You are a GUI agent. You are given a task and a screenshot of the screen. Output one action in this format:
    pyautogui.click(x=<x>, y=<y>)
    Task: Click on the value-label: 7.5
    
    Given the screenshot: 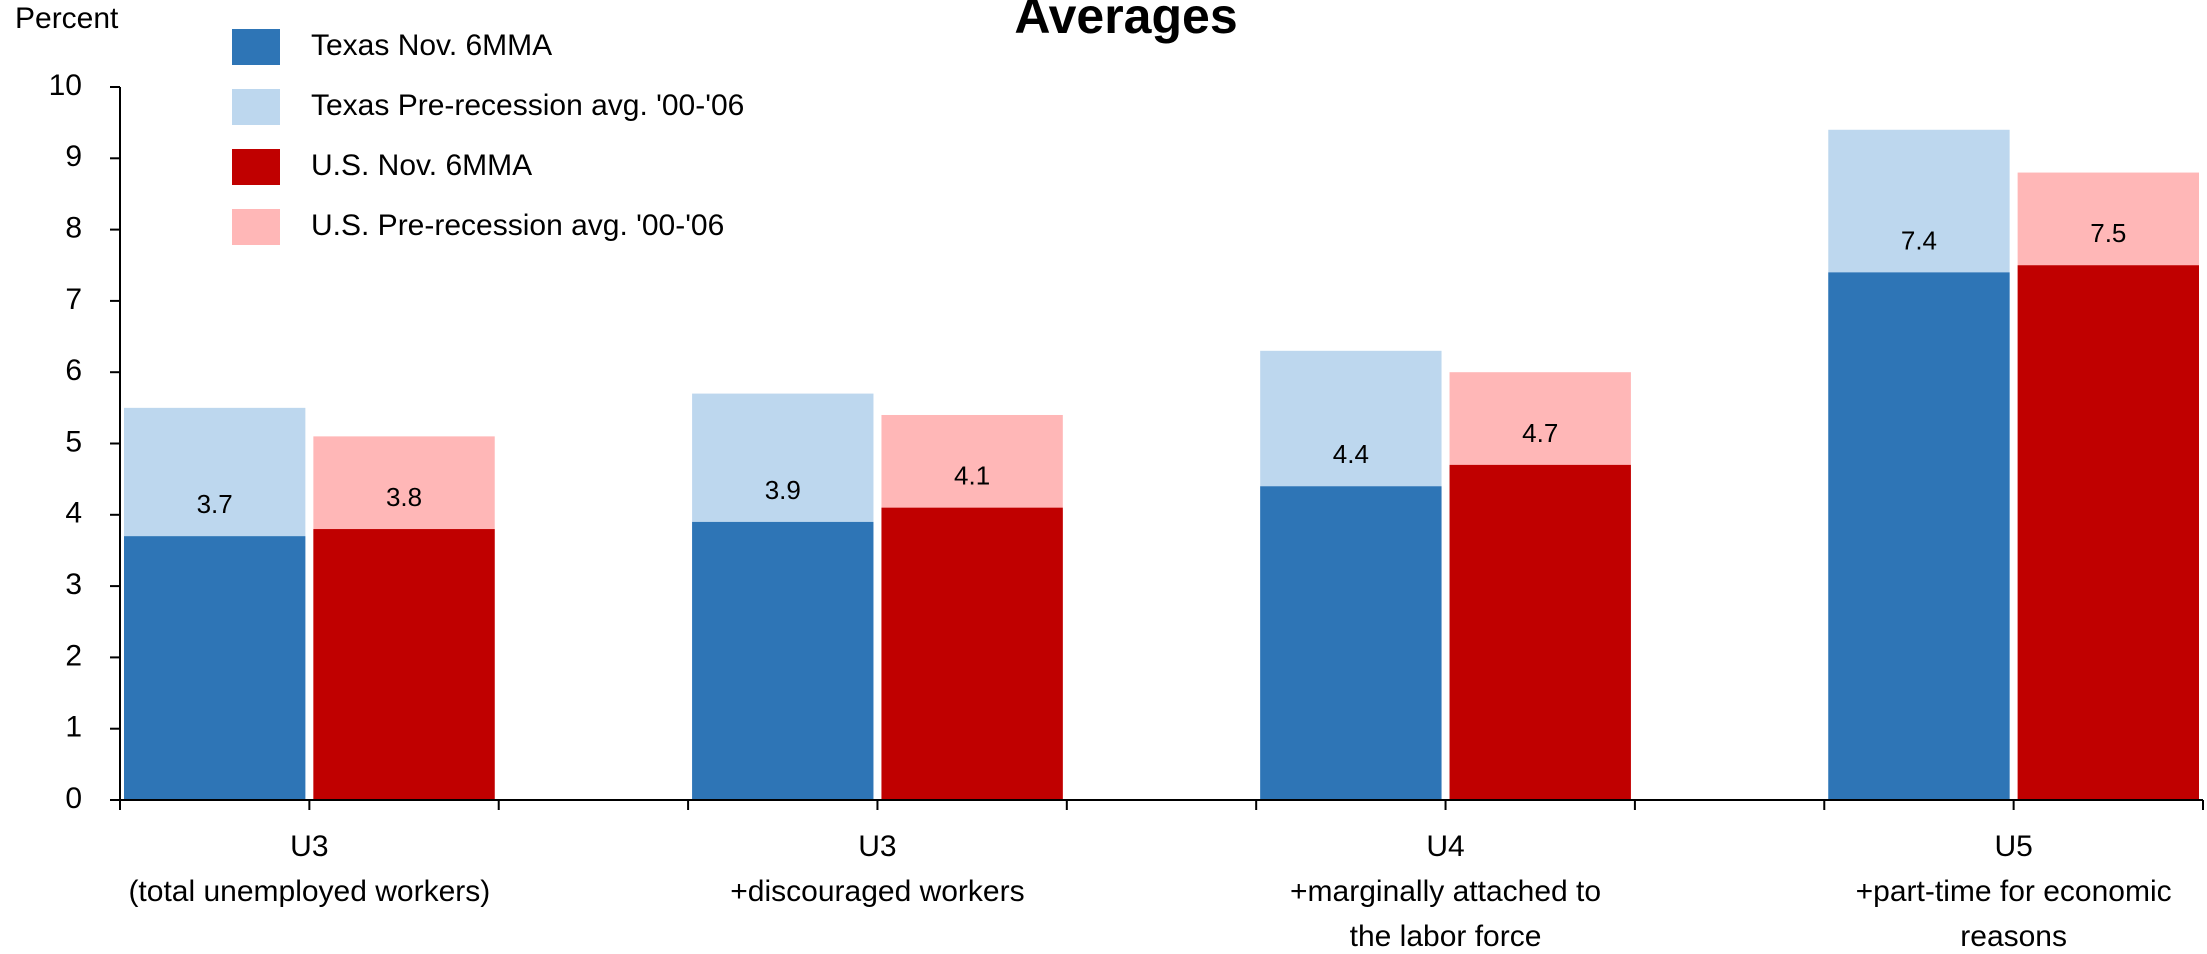 What is the action you would take?
    pyautogui.click(x=2108, y=233)
    